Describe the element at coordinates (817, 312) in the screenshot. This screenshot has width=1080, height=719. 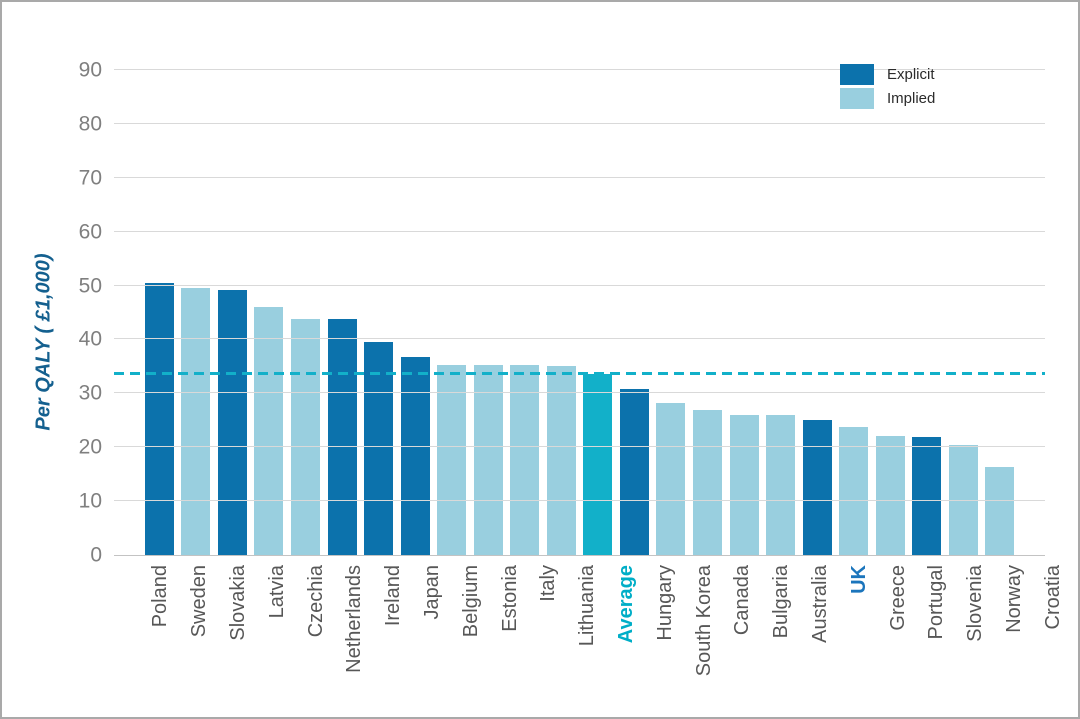
I see `bar-slot-uk` at that location.